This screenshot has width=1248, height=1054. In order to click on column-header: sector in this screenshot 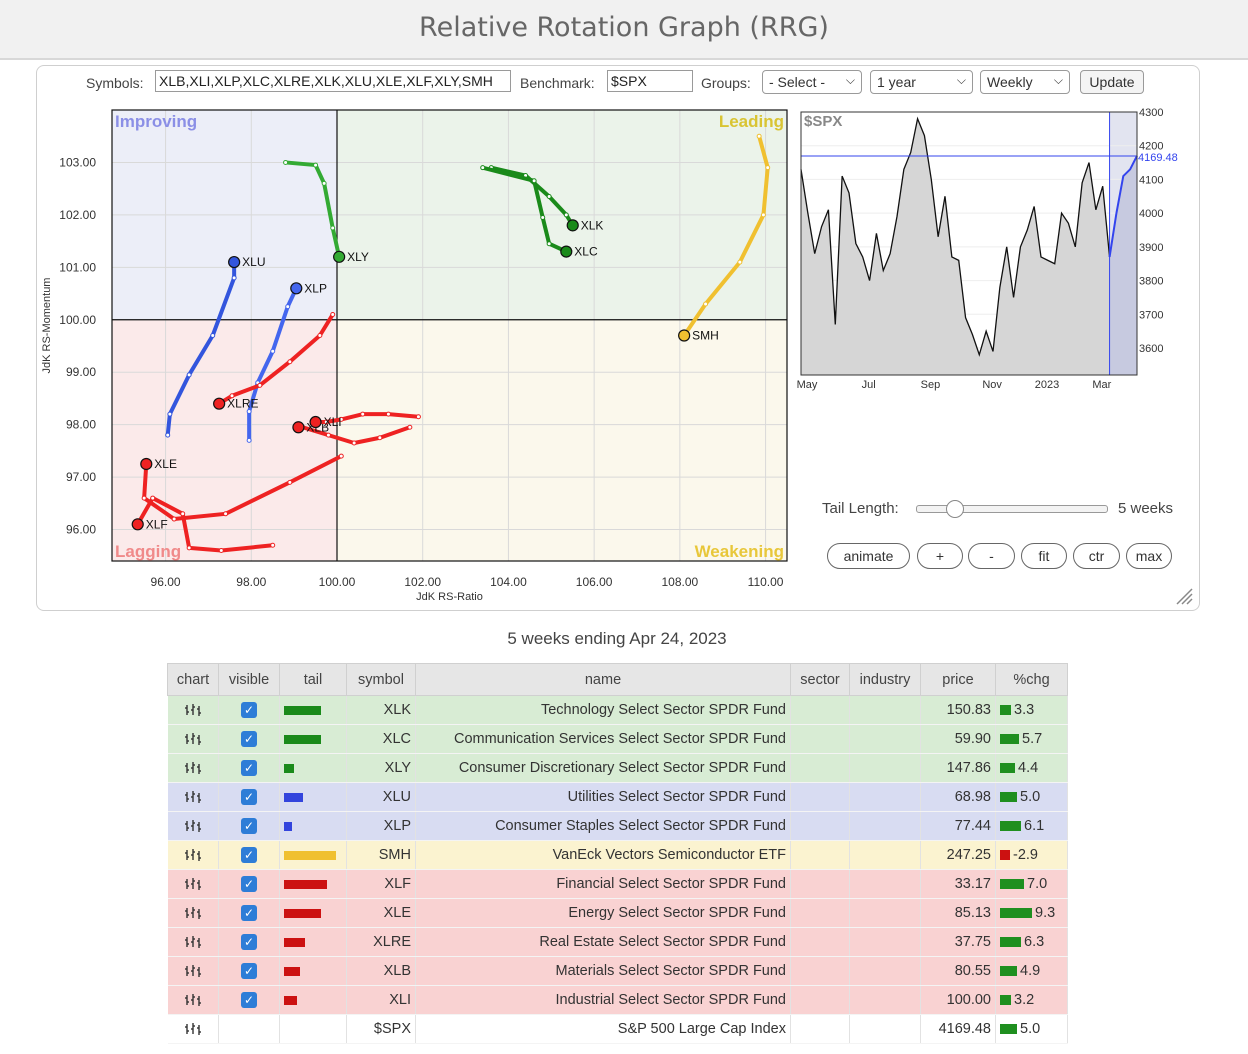, I will do `click(820, 679)`.